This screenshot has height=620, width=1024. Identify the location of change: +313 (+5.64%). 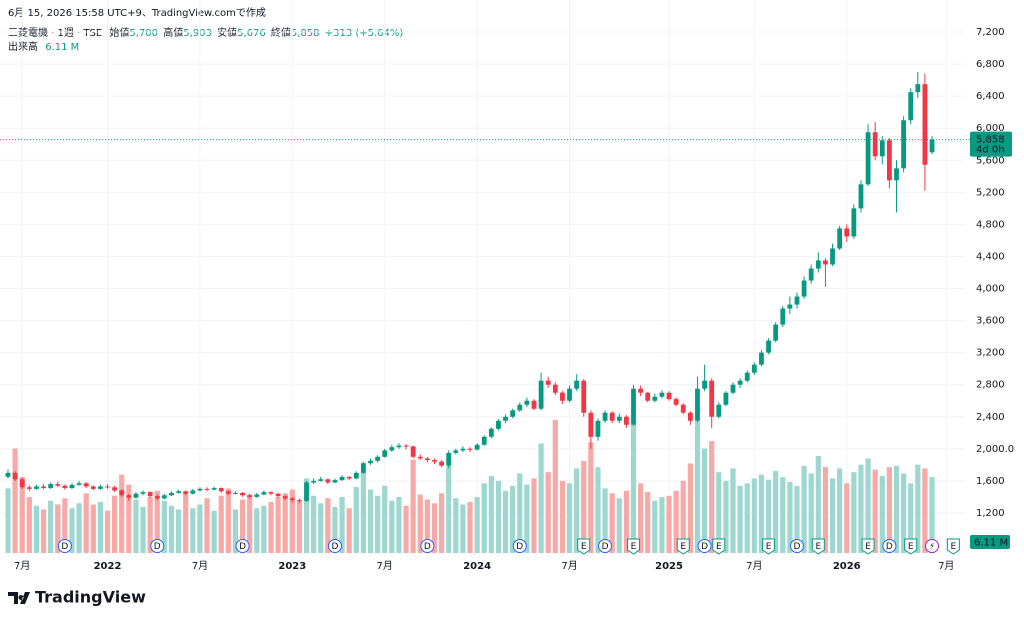
(364, 33).